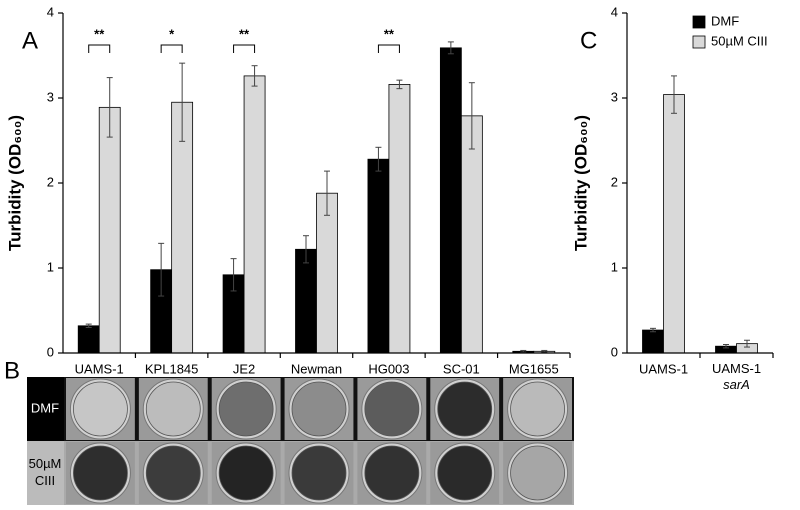  I want to click on x-tick-label: JE2, so click(244, 368).